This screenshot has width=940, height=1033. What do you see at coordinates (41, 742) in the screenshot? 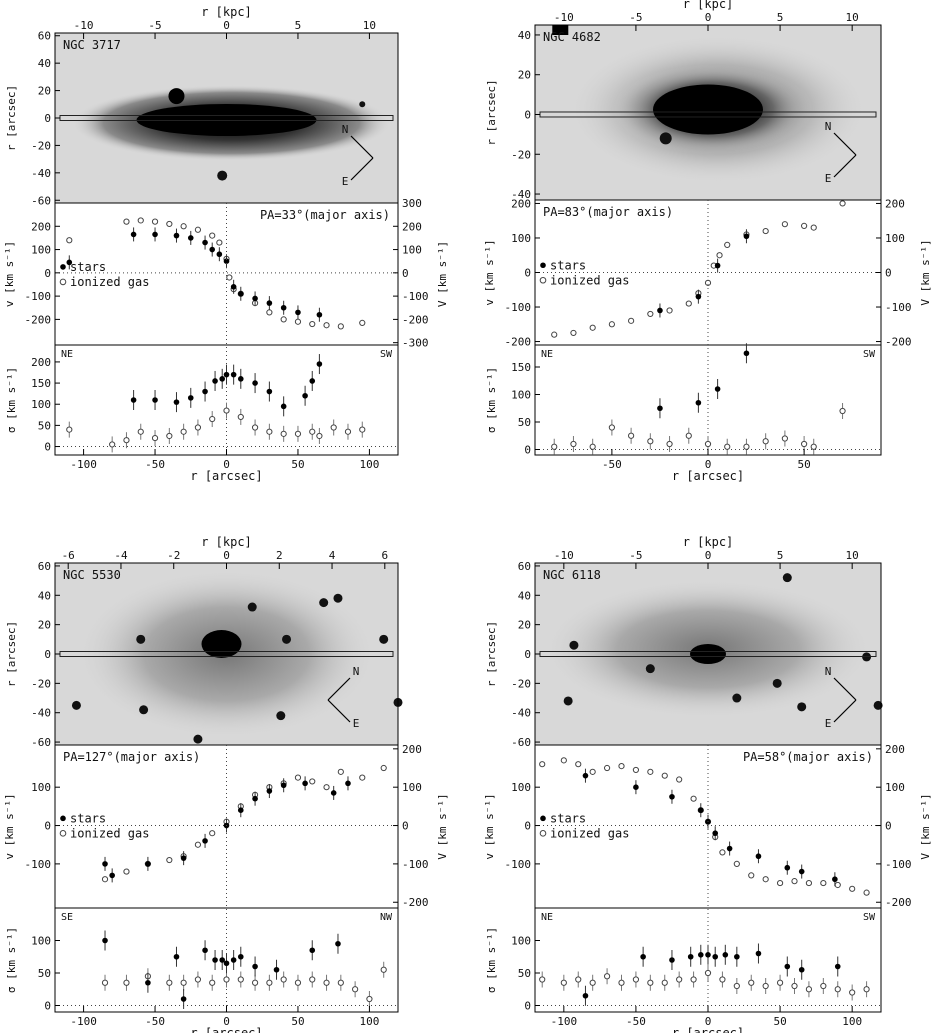
I see `image-ytick-label: -60` at bounding box center [41, 742].